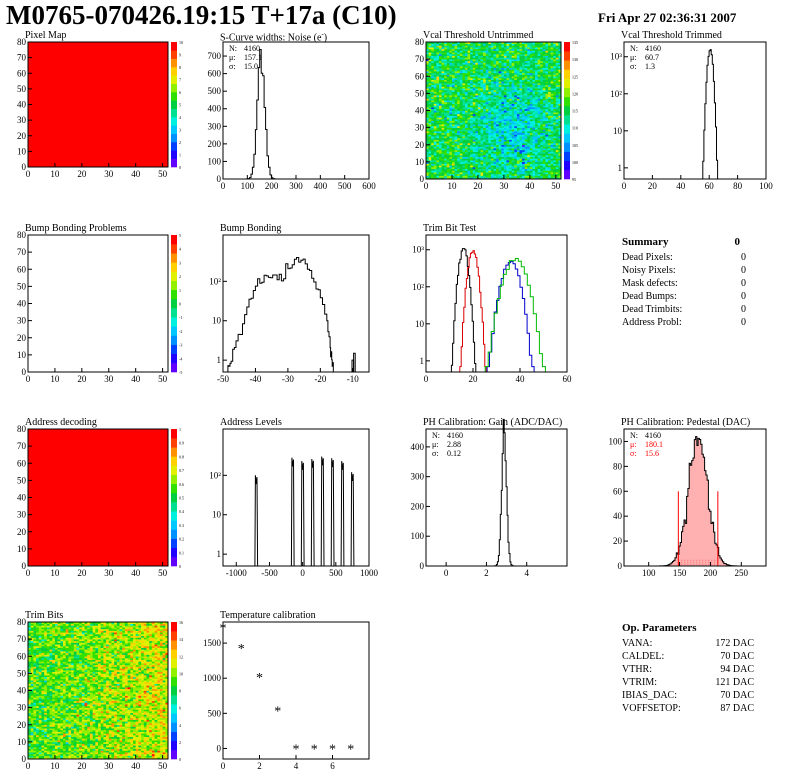 This screenshot has height=777, width=796. Describe the element at coordinates (420, 145) in the screenshot. I see `y-tick-label: 20` at that location.